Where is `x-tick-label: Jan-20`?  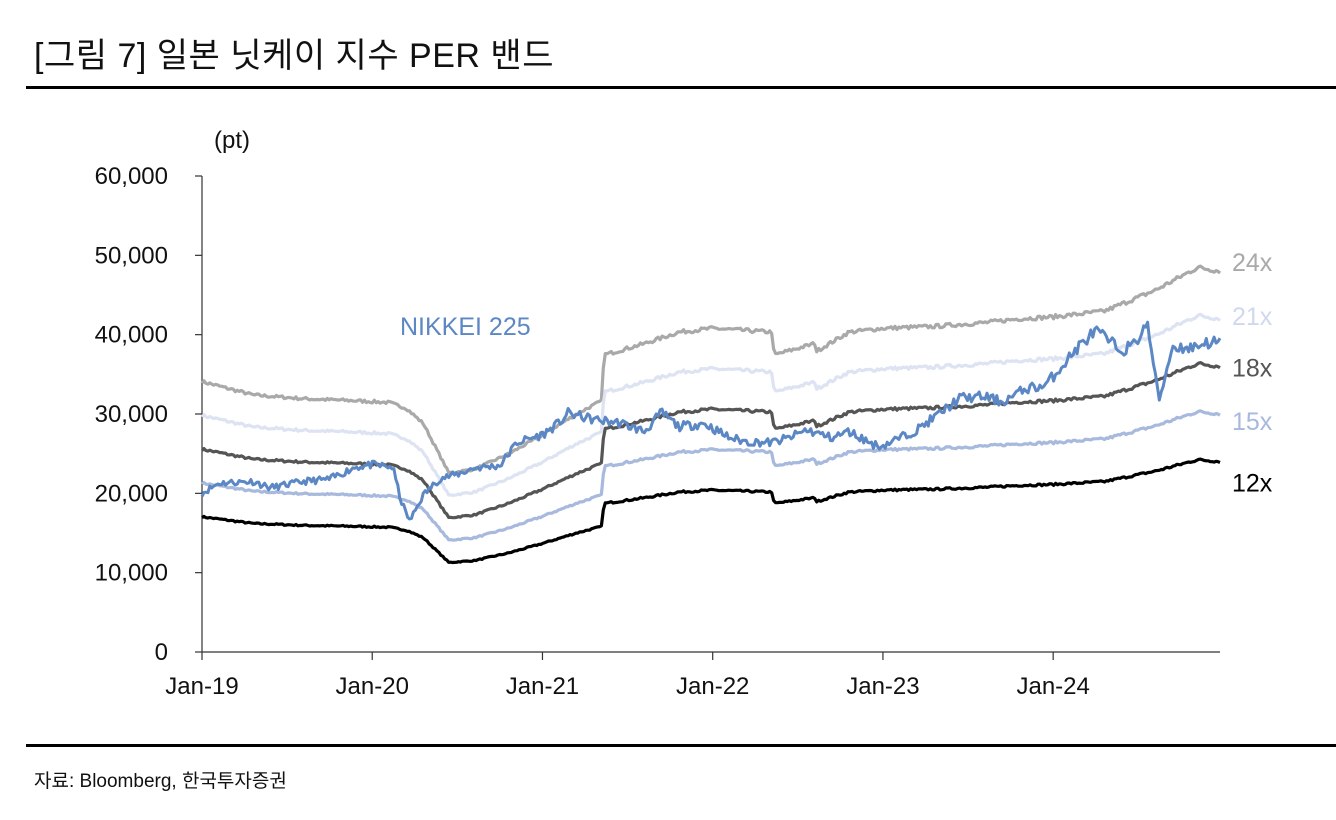
x-tick-label: Jan-20 is located at coordinates (372, 686).